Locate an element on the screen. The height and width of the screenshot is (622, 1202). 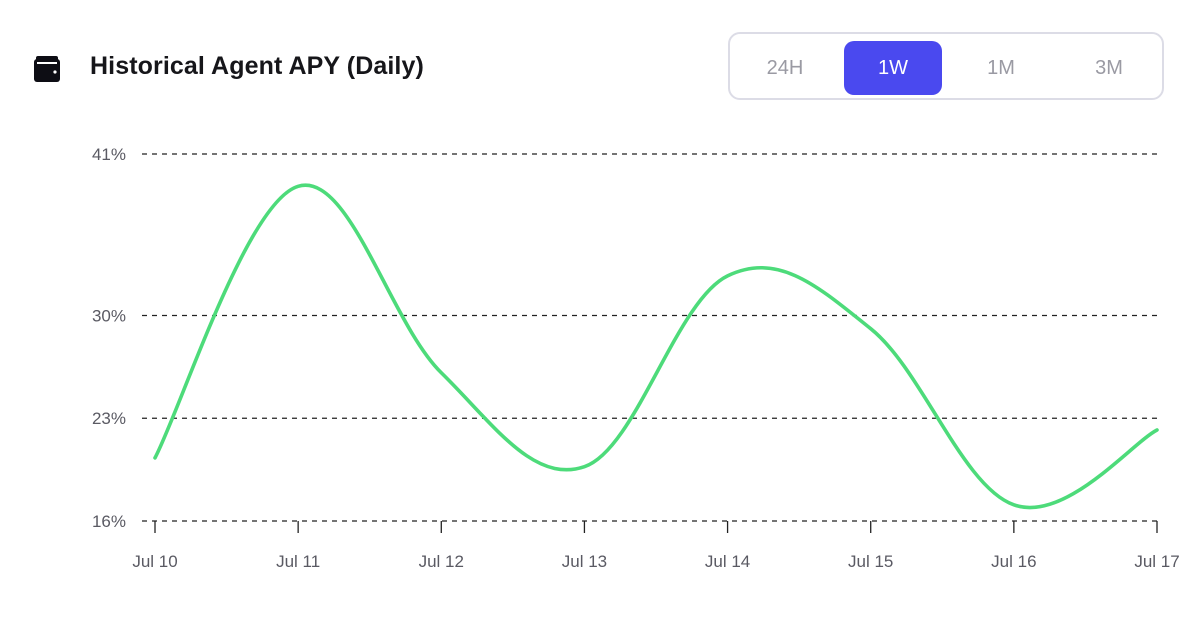
y-tick-label: 16% is located at coordinates (109, 521).